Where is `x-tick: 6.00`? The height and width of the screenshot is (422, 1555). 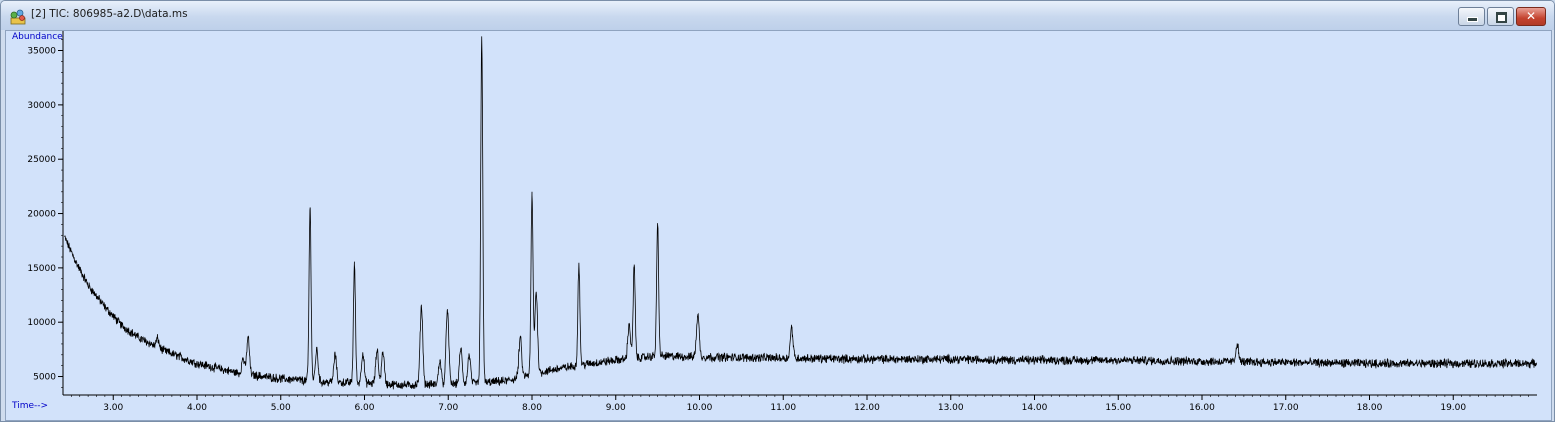
x-tick: 6.00 is located at coordinates (364, 404).